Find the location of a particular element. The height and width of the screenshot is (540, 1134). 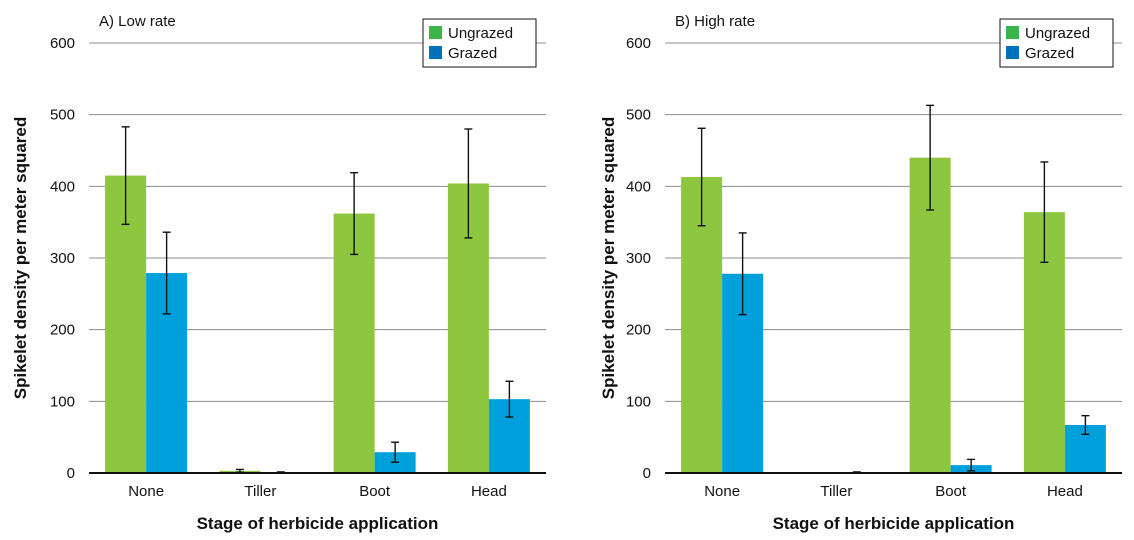

panel-label: A) Low rate is located at coordinates (137, 21).